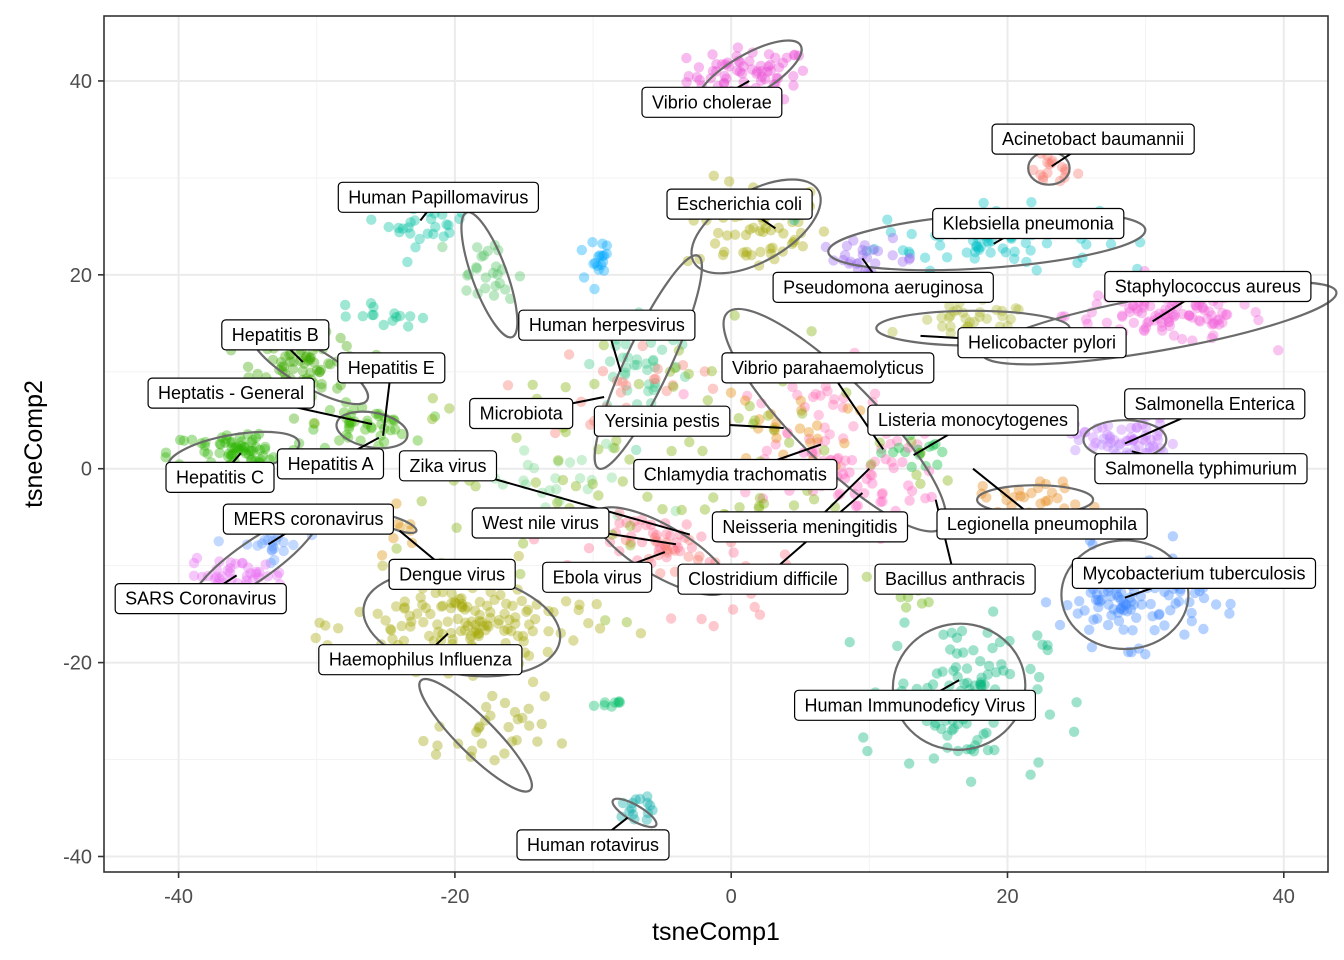  What do you see at coordinates (77, 664) in the screenshot?
I see `y-tick-label: -20` at bounding box center [77, 664].